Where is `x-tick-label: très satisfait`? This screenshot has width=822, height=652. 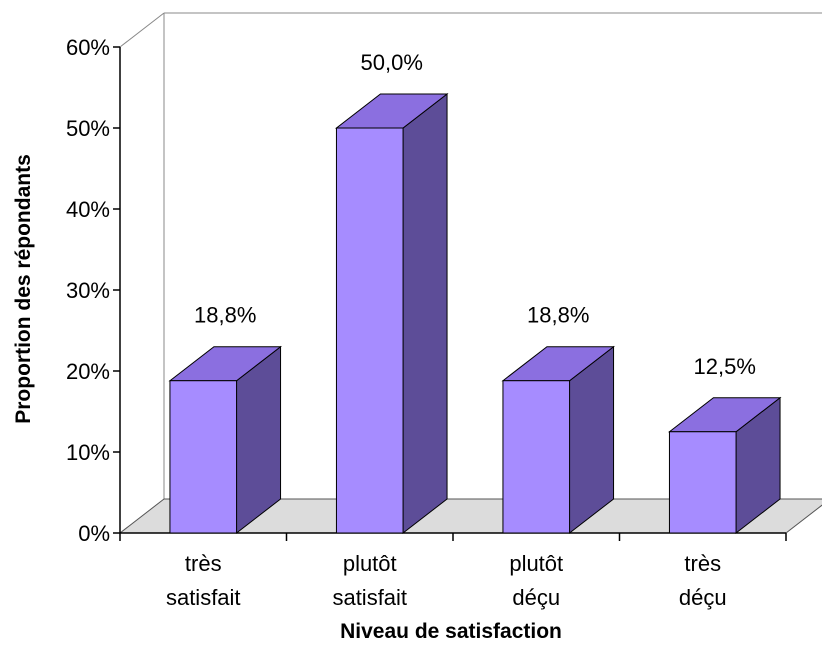
x-tick-label: très satisfait is located at coordinates (203, 580).